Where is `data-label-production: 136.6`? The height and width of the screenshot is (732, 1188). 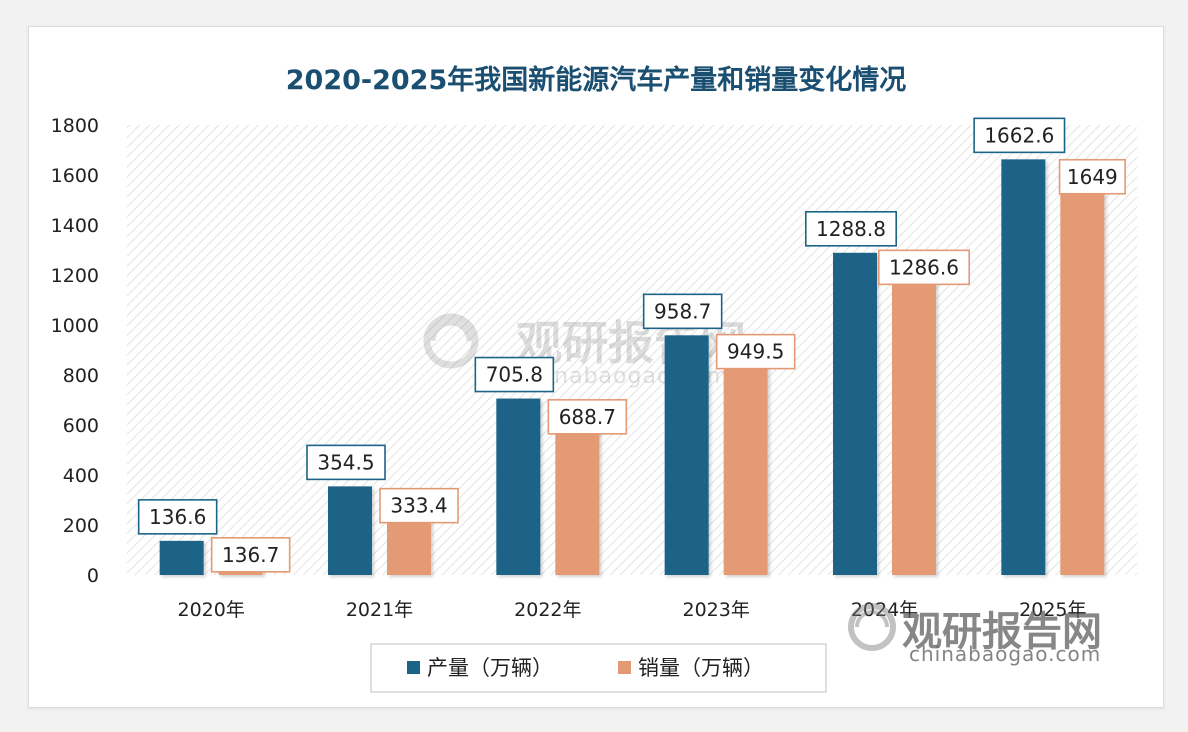 data-label-production: 136.6 is located at coordinates (177, 517).